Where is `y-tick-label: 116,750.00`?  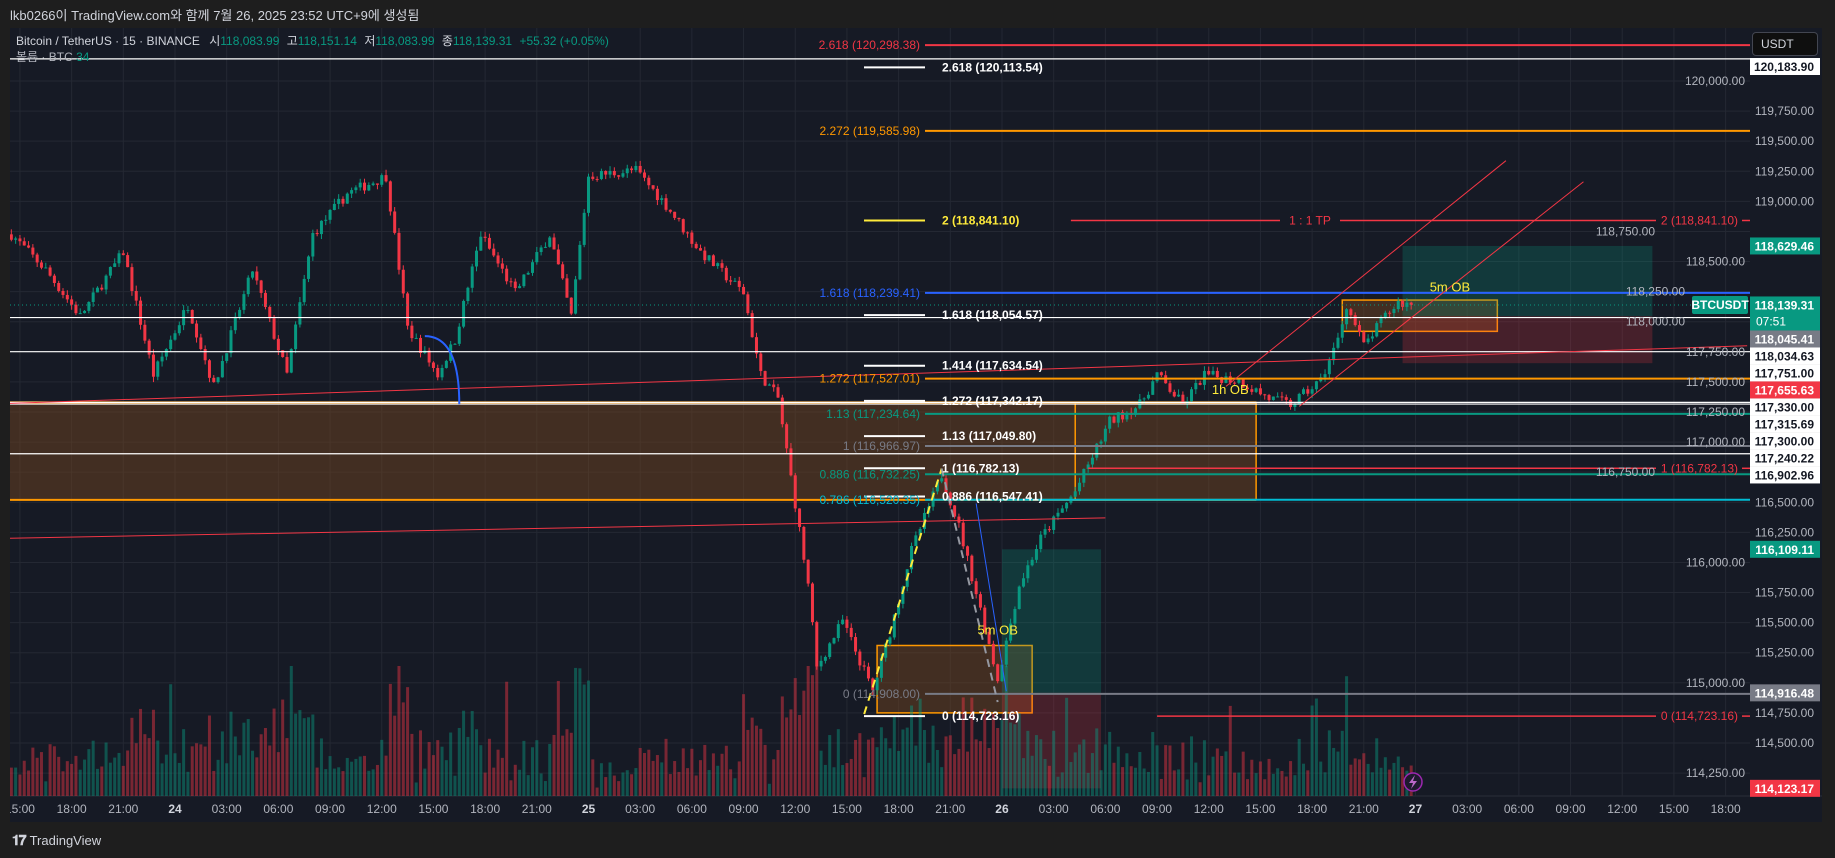 y-tick-label: 116,750.00 is located at coordinates (1625, 472).